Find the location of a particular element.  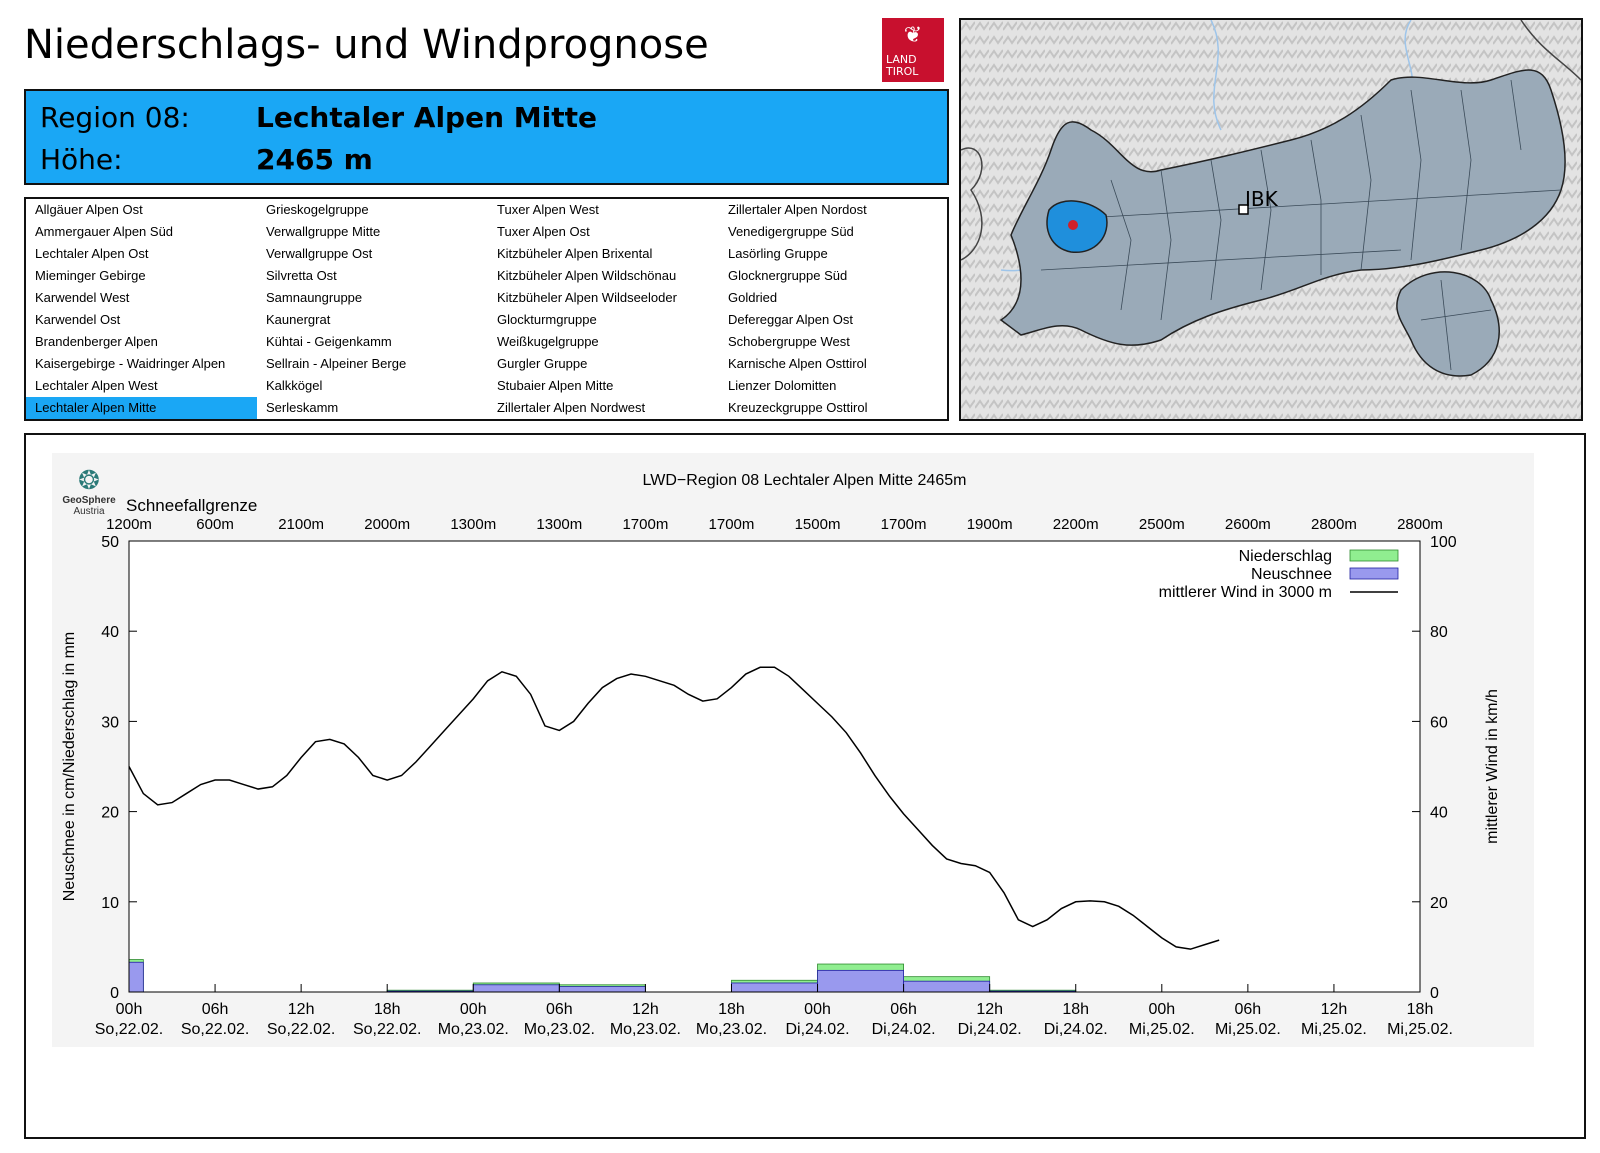

region-list-item: Sellrain - Alpeiner Berge is located at coordinates (336, 363).